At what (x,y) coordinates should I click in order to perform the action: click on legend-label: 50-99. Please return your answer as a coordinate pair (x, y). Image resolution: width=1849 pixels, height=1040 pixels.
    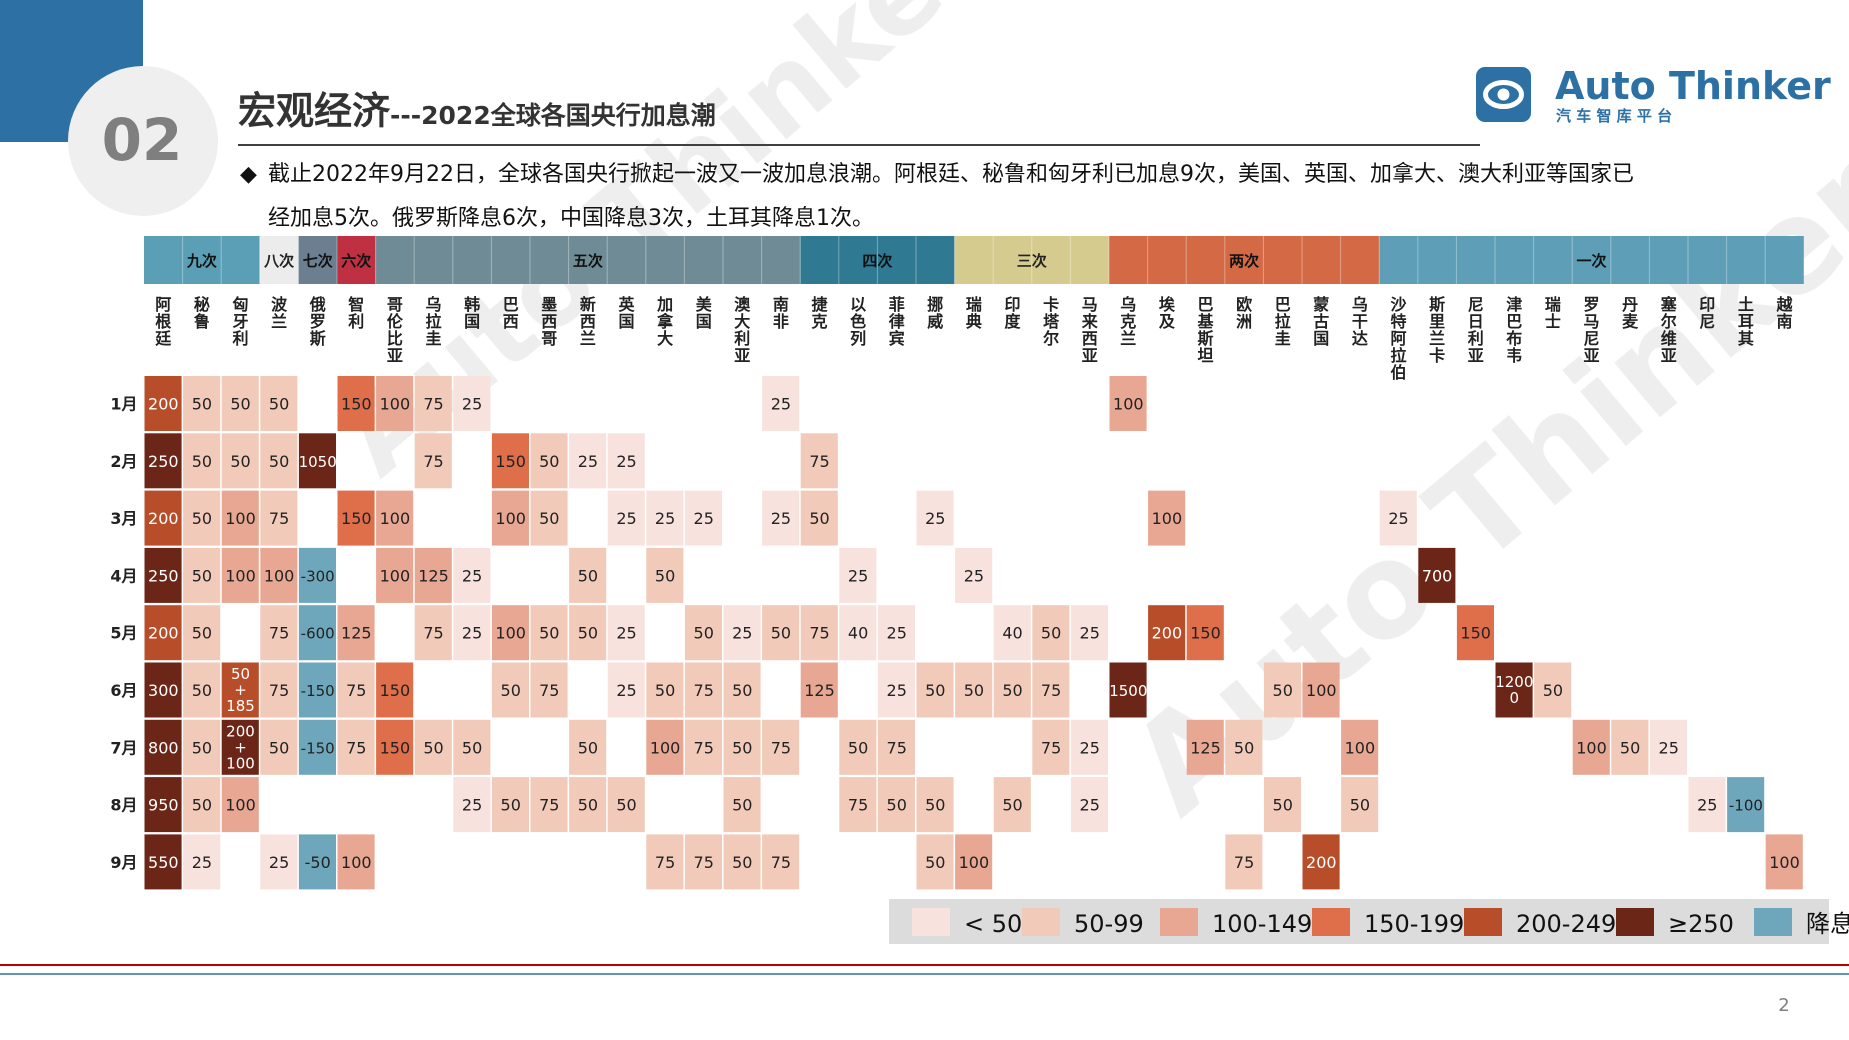
    Looking at the image, I should click on (1109, 924).